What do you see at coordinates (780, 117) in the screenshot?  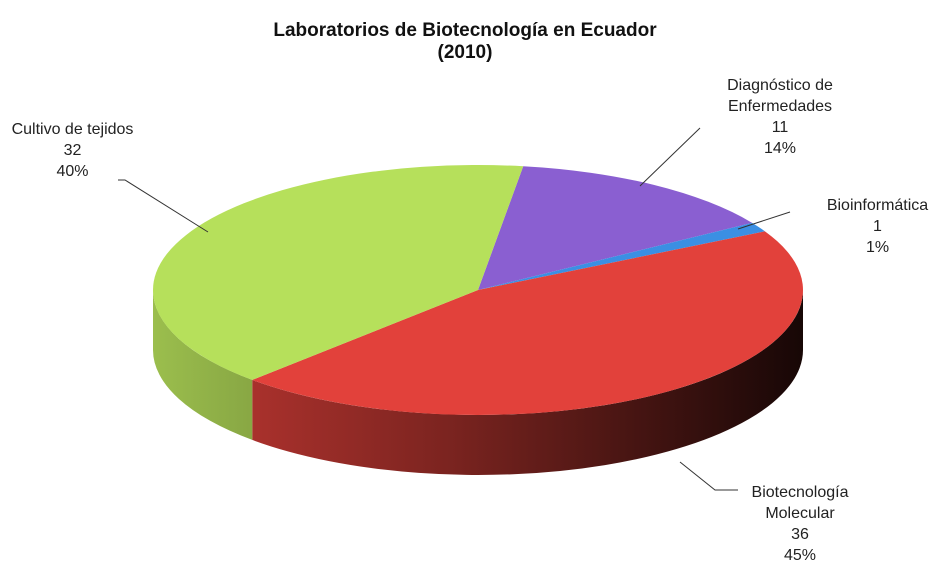 I see `data-label: Diagnóstico de Enfermedades 11 14%` at bounding box center [780, 117].